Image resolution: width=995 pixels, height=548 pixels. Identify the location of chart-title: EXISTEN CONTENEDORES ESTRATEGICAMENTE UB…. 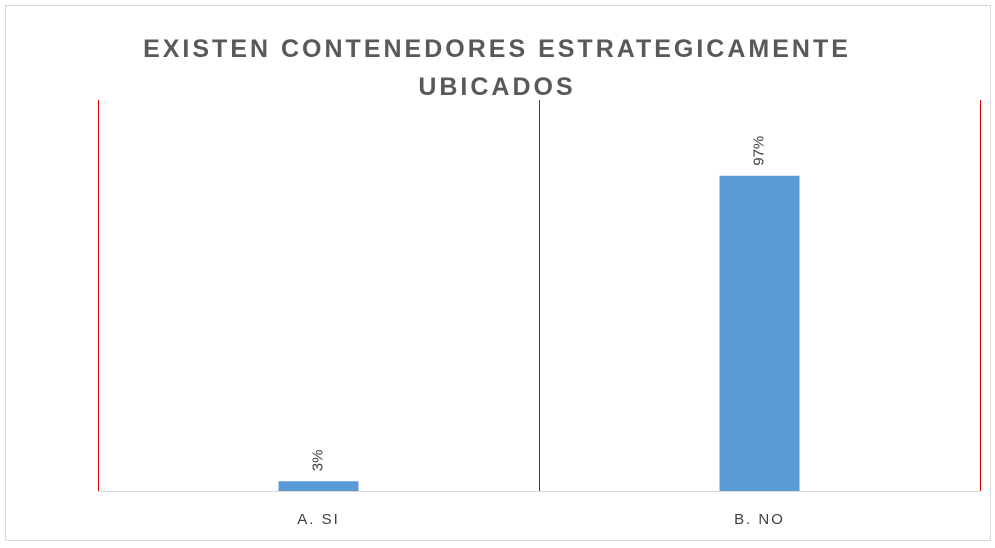
(497, 68).